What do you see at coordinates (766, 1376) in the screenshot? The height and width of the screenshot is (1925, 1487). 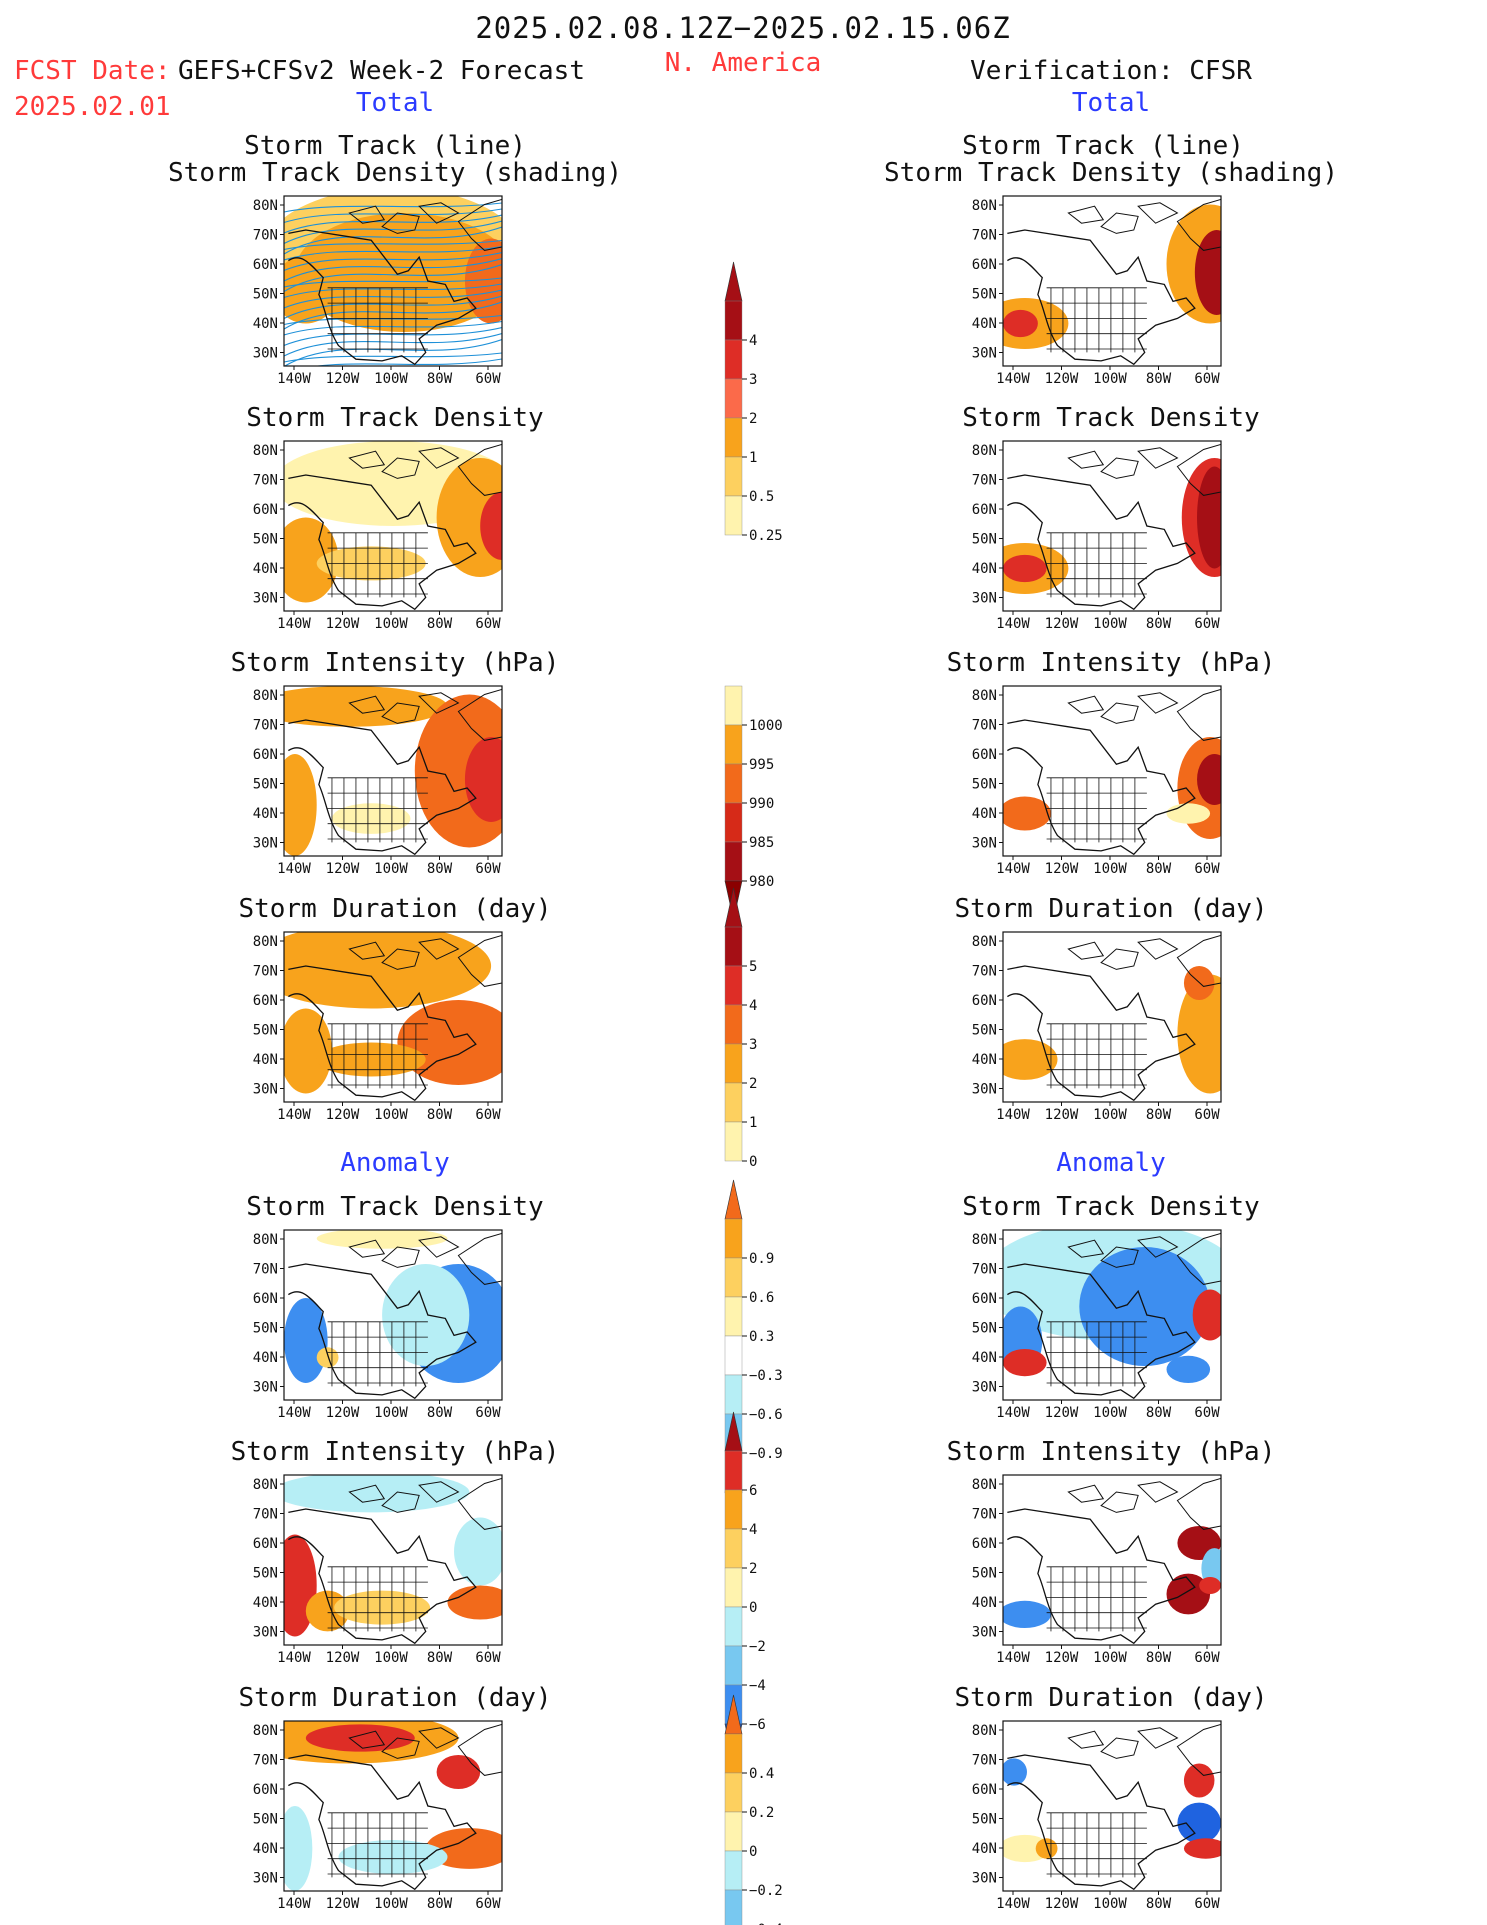 I see `colorbar-label: −0.3` at bounding box center [766, 1376].